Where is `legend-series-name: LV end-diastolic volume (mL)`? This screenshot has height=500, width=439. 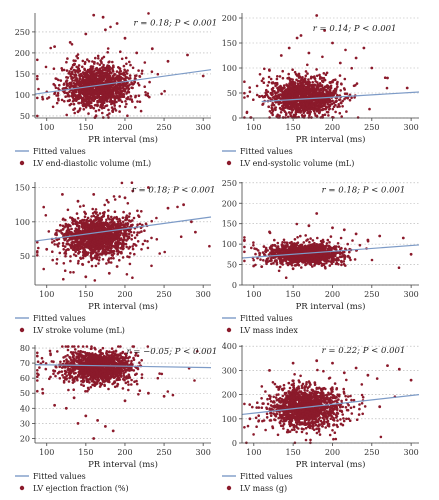
legend-series-name: LV end-diastolic volume (mL) is located at coordinates (92, 163).